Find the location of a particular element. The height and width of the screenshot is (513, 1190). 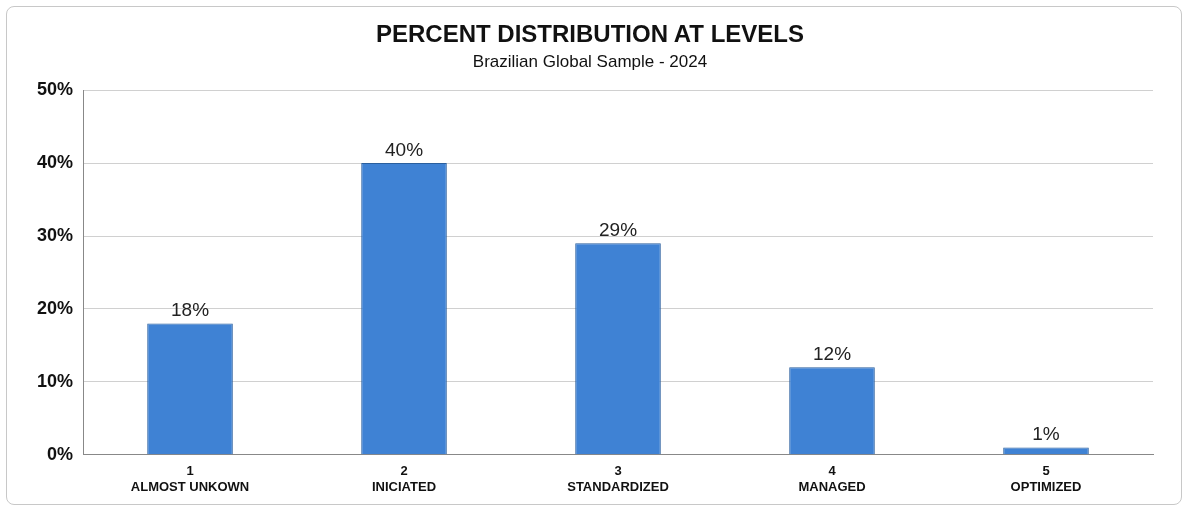

x-tick-label: 1 ALMOST UNKOWN is located at coordinates (190, 478).